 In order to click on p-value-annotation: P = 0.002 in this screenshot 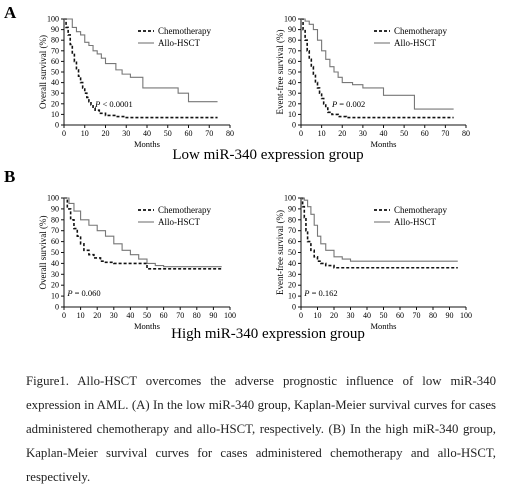, I will do `click(348, 104)`.